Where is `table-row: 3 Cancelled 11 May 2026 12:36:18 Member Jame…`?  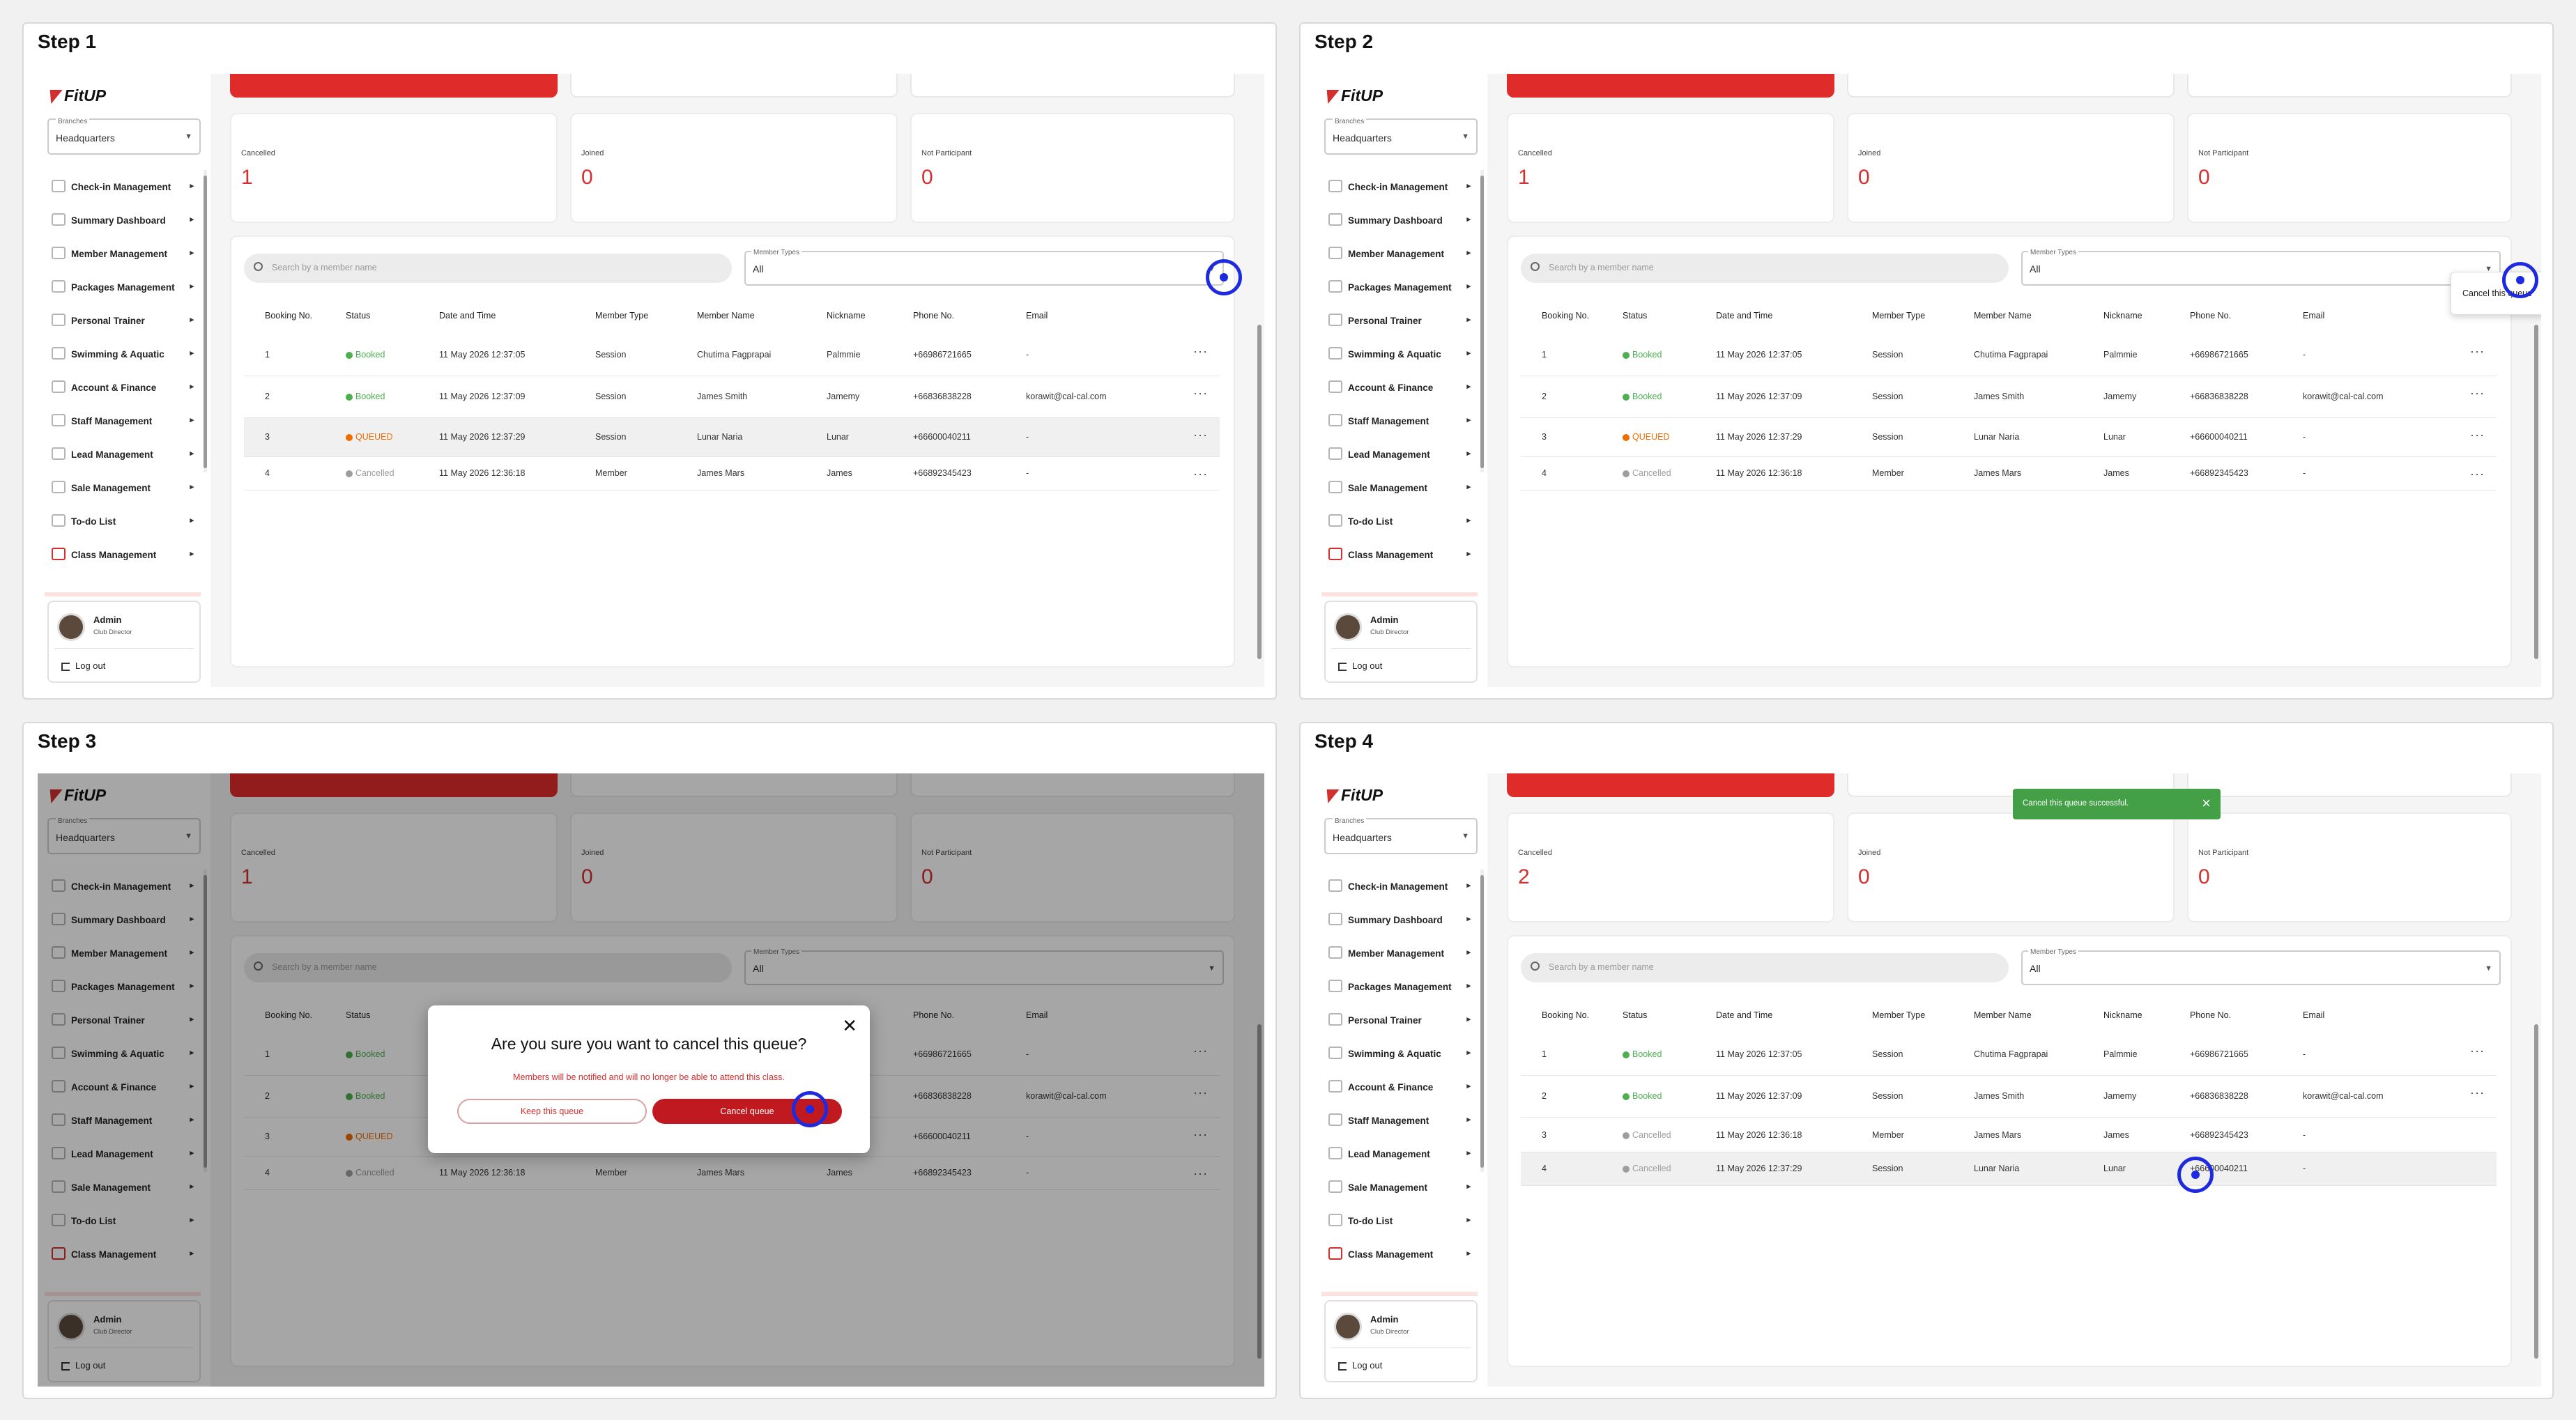
table-row: 3 Cancelled 11 May 2026 12:36:18 Member Jame… is located at coordinates (2009, 1135).